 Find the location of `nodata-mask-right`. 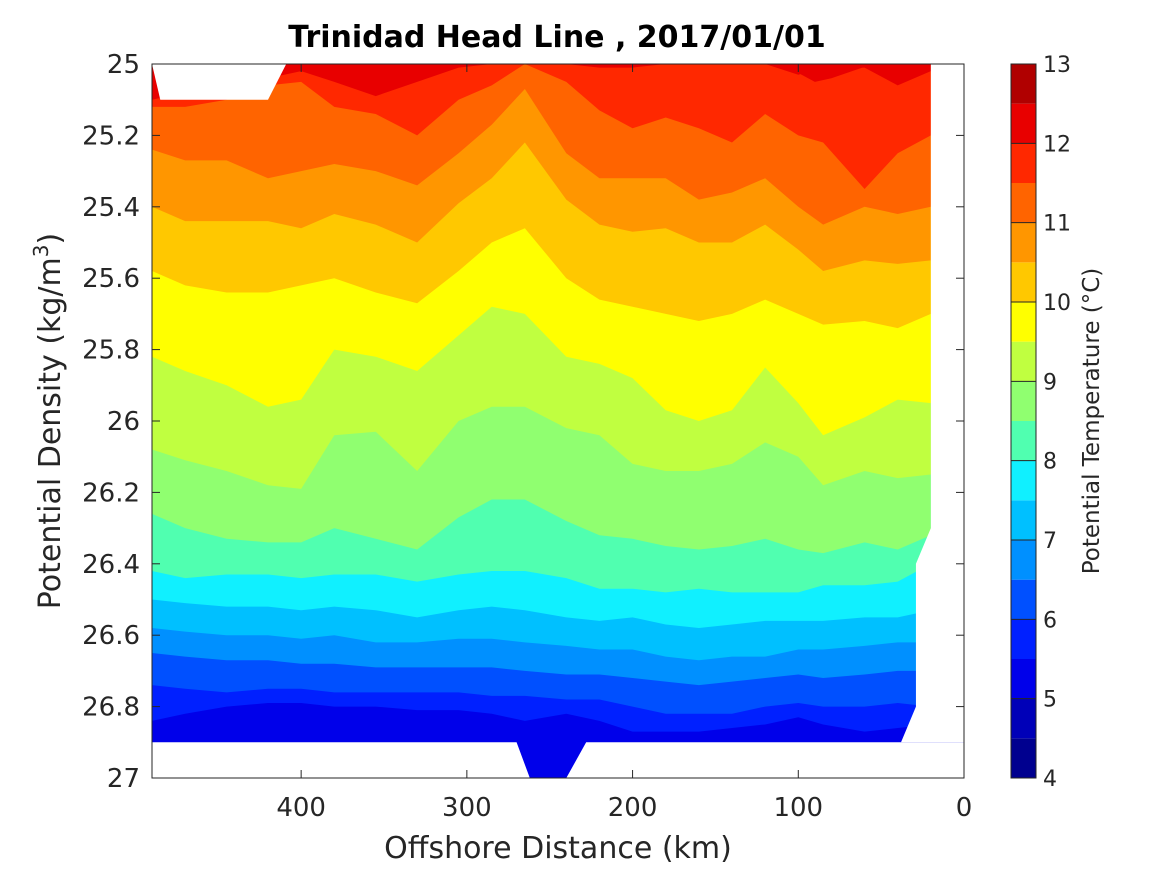

nodata-mask-right is located at coordinates (932, 403).